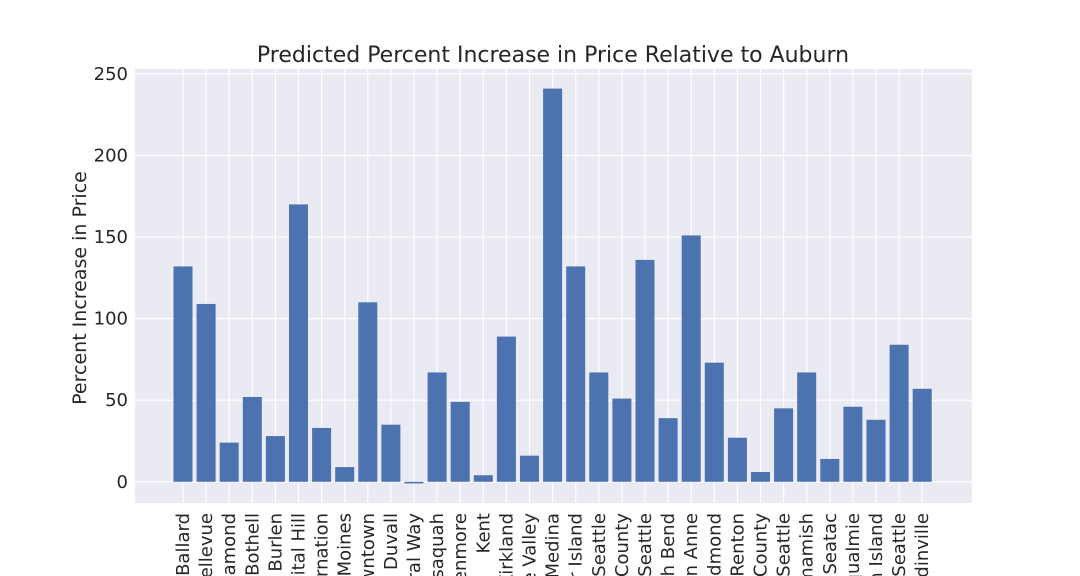  Describe the element at coordinates (576, 544) in the screenshot. I see `x-tick-label: r Island` at that location.